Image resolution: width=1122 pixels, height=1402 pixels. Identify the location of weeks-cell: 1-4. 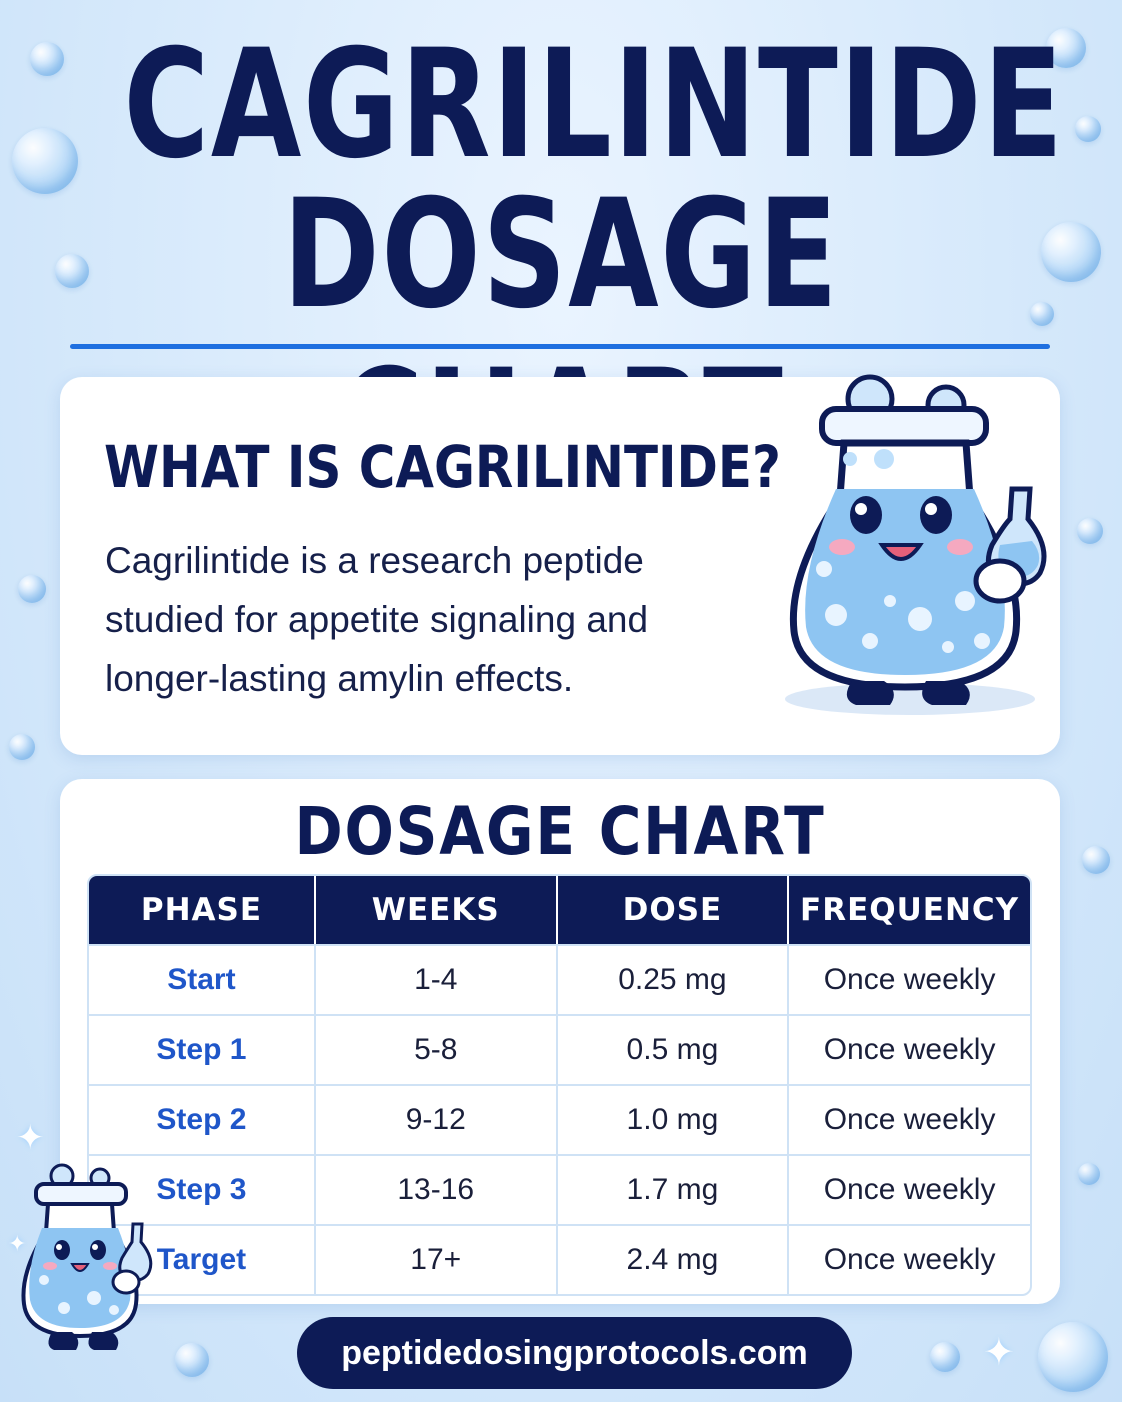
(436, 979).